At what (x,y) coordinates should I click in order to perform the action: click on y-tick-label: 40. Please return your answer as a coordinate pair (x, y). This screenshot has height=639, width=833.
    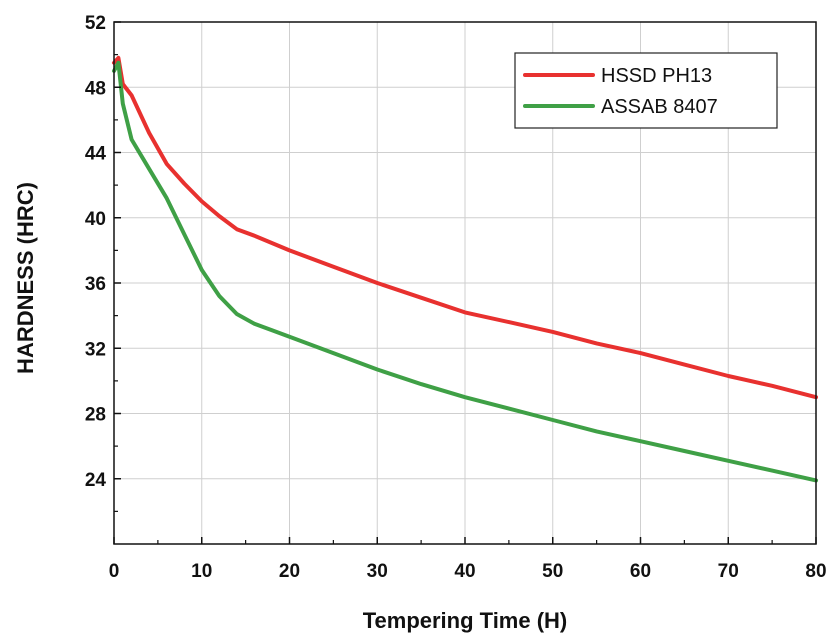
    Looking at the image, I should click on (95, 219).